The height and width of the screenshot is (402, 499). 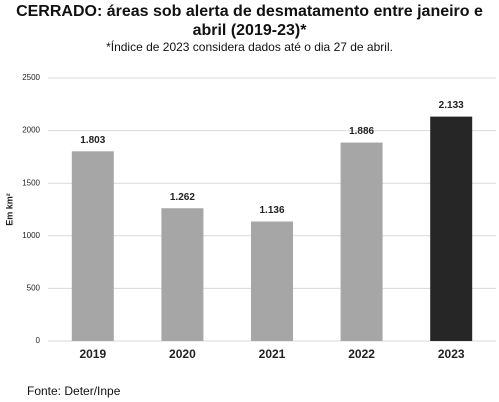 I want to click on value-label: 1.262, so click(x=182, y=197).